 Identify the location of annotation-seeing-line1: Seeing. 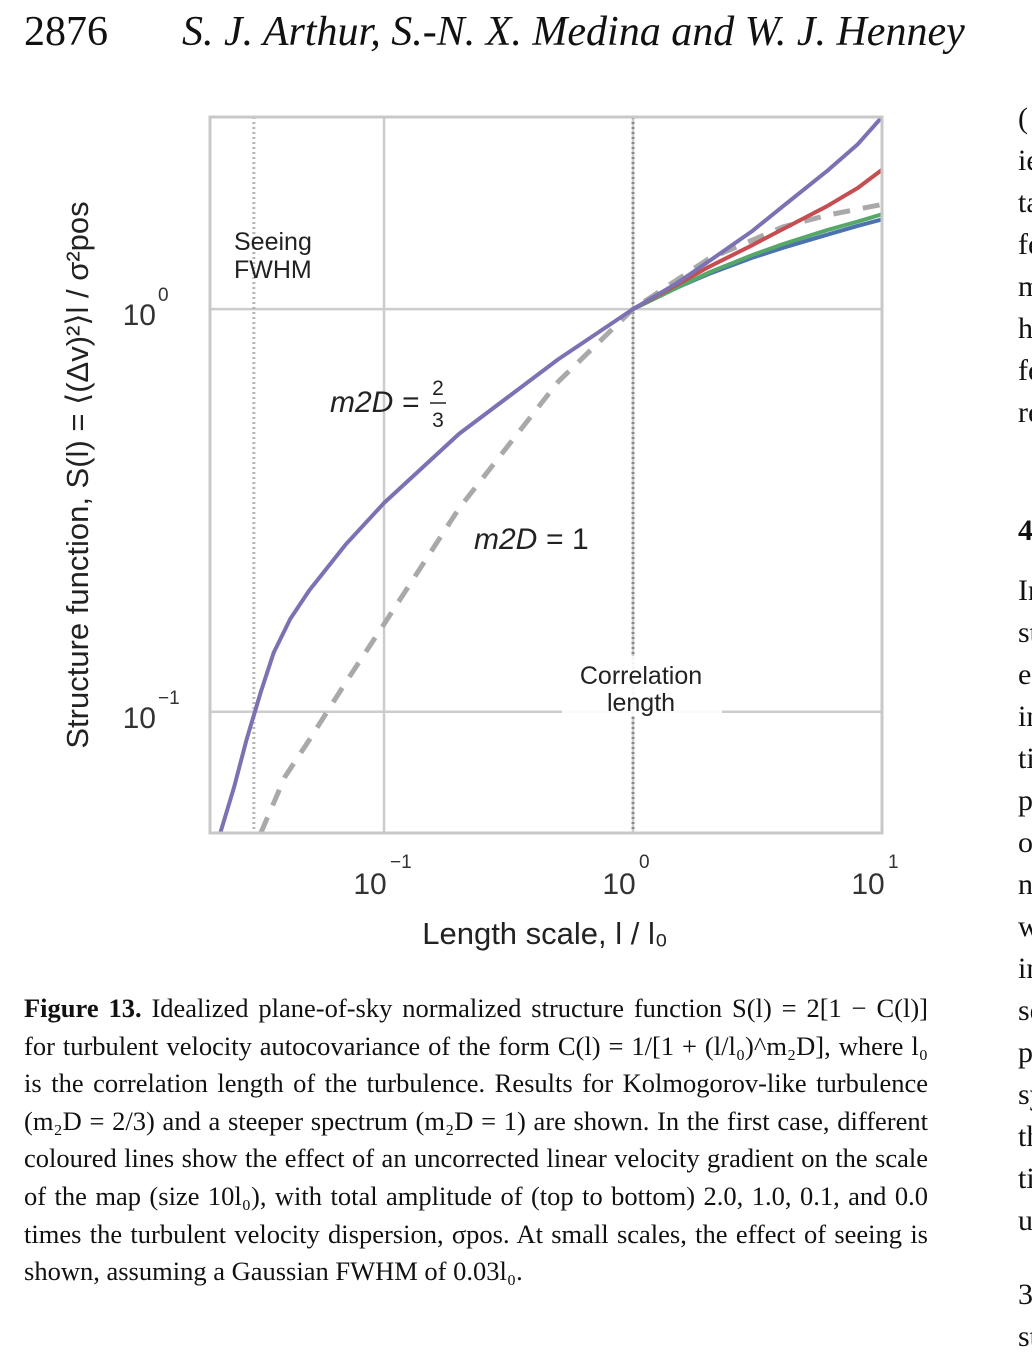
(273, 242).